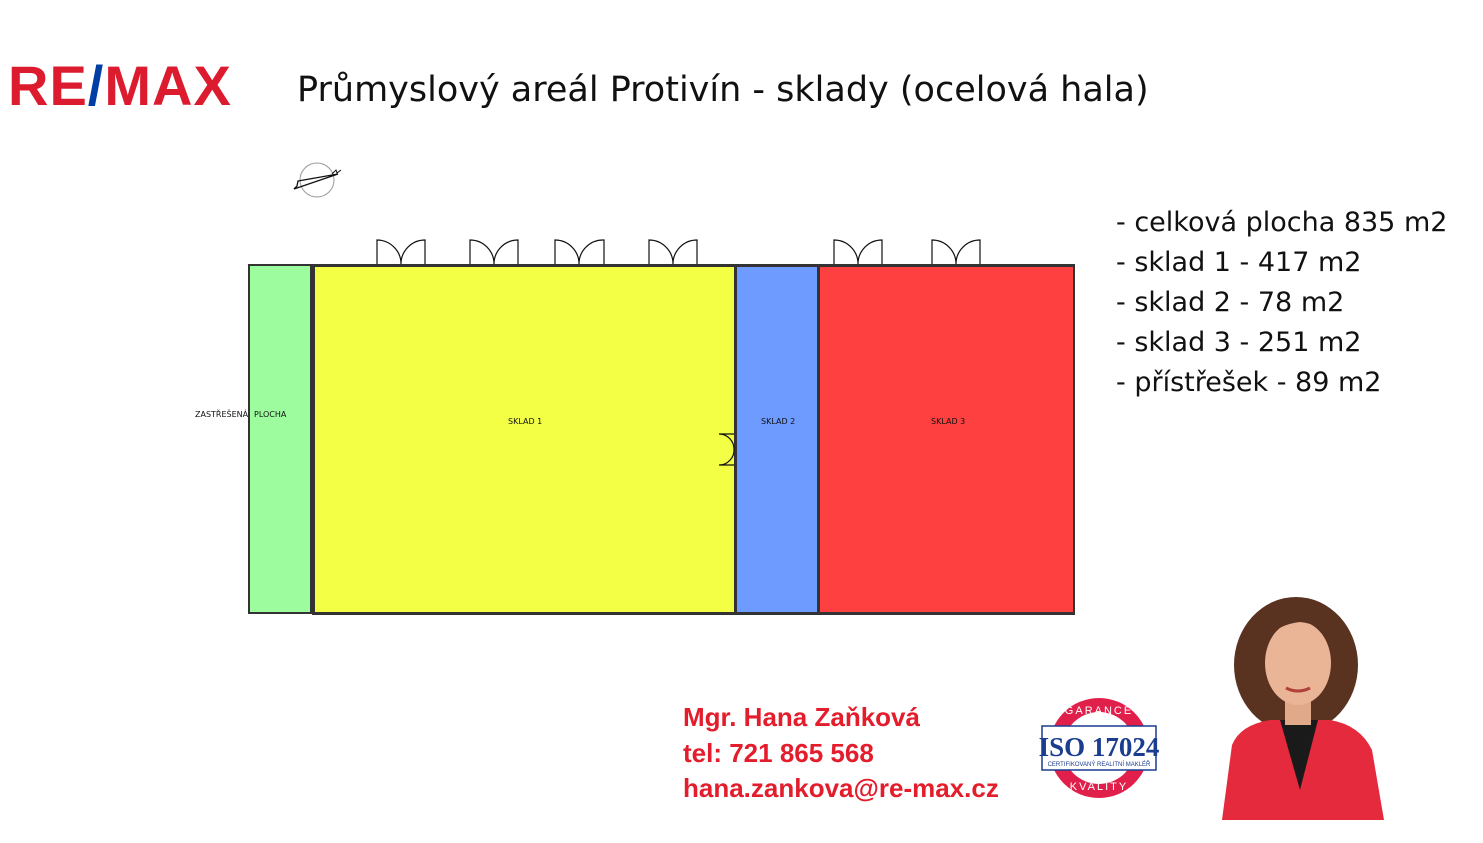 The width and height of the screenshot is (1483, 843). I want to click on label-sklad-2: SKLAD 2, so click(778, 421).